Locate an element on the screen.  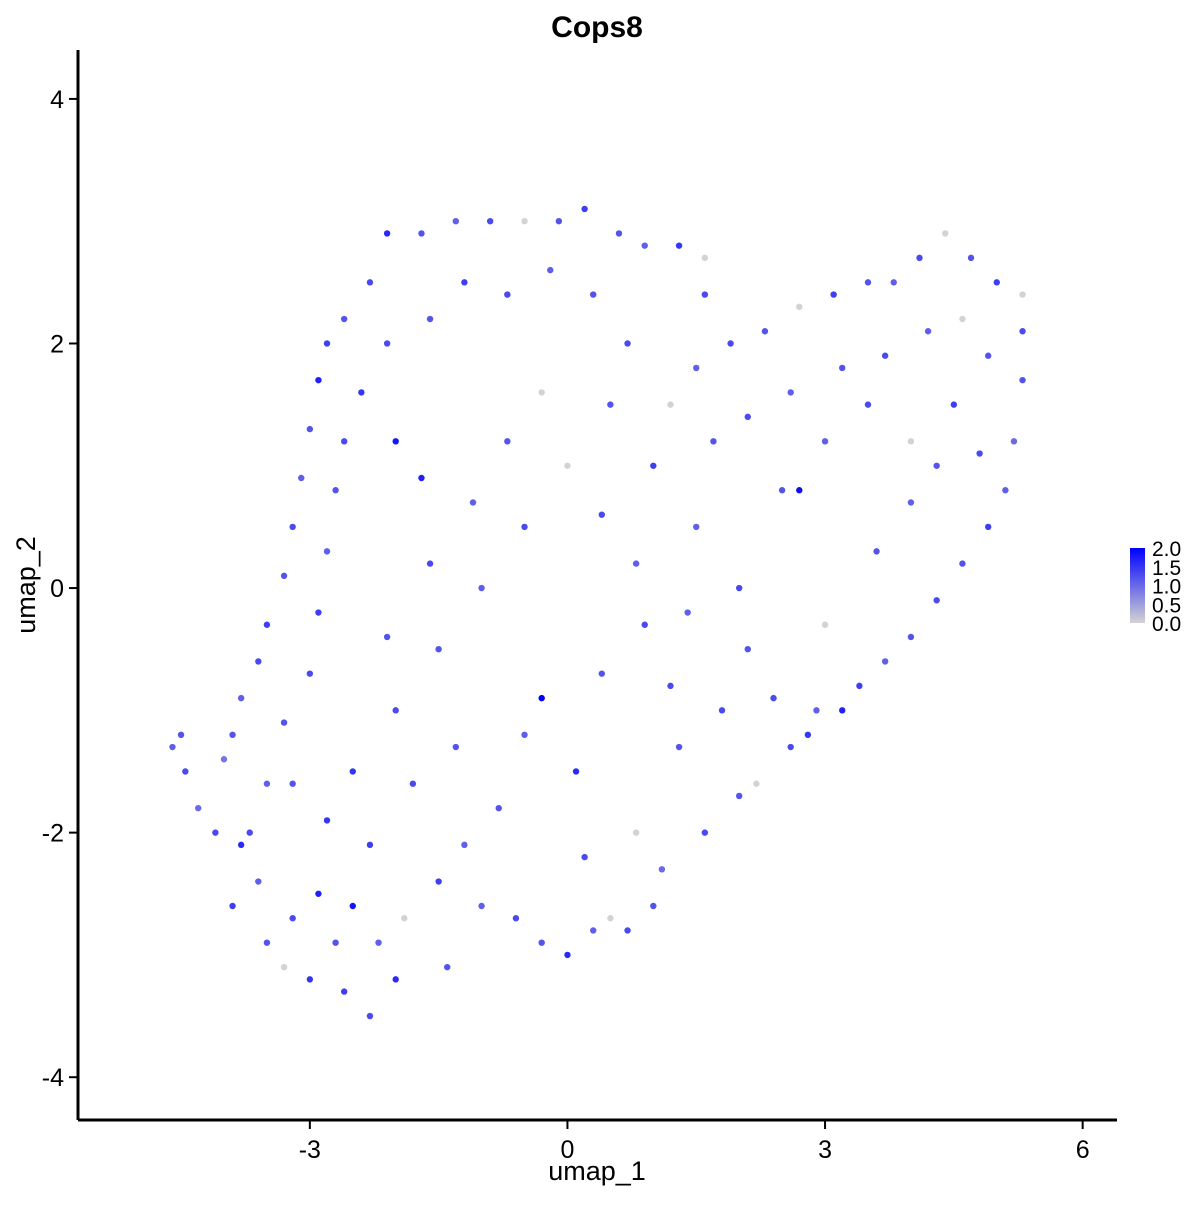
y-axis-ticks: -4 -2 0 2 4 is located at coordinates (60, 589).